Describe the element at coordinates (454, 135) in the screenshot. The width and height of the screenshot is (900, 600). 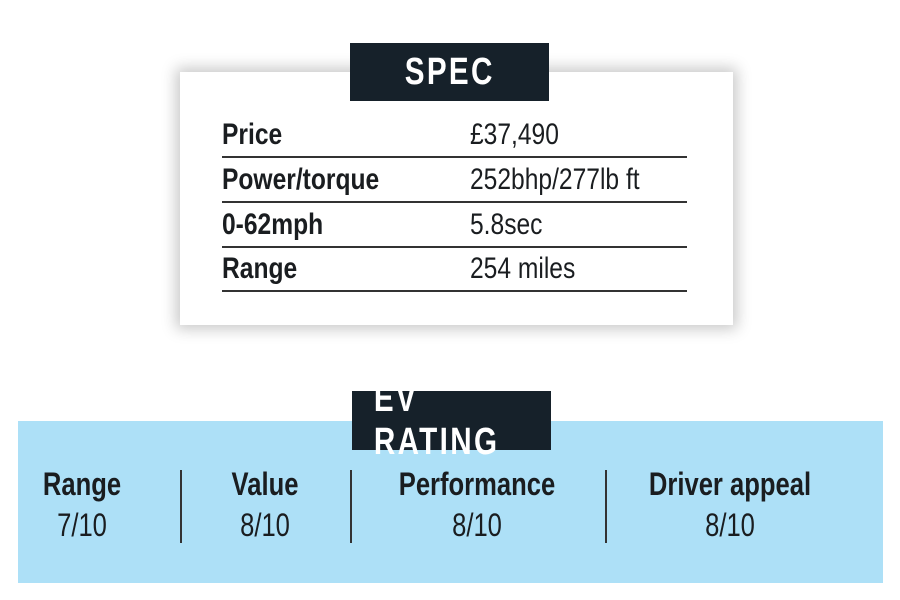
I see `spec-row-price: Price £37,490` at that location.